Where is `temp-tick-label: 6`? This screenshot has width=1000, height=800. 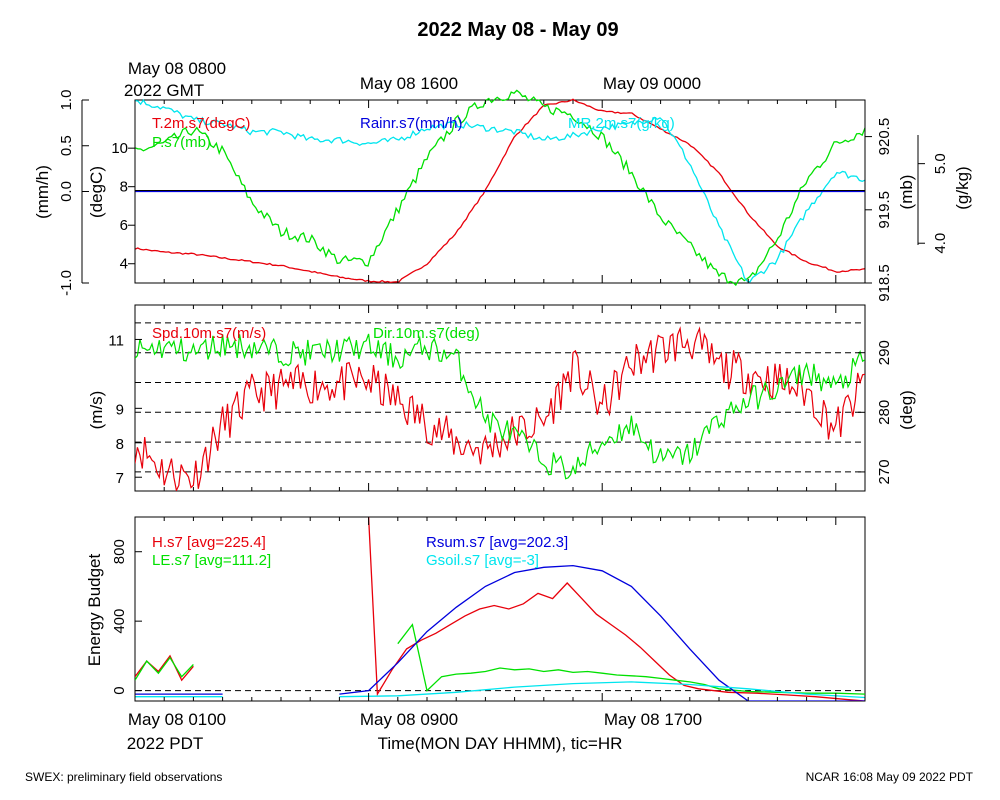 temp-tick-label: 6 is located at coordinates (124, 225).